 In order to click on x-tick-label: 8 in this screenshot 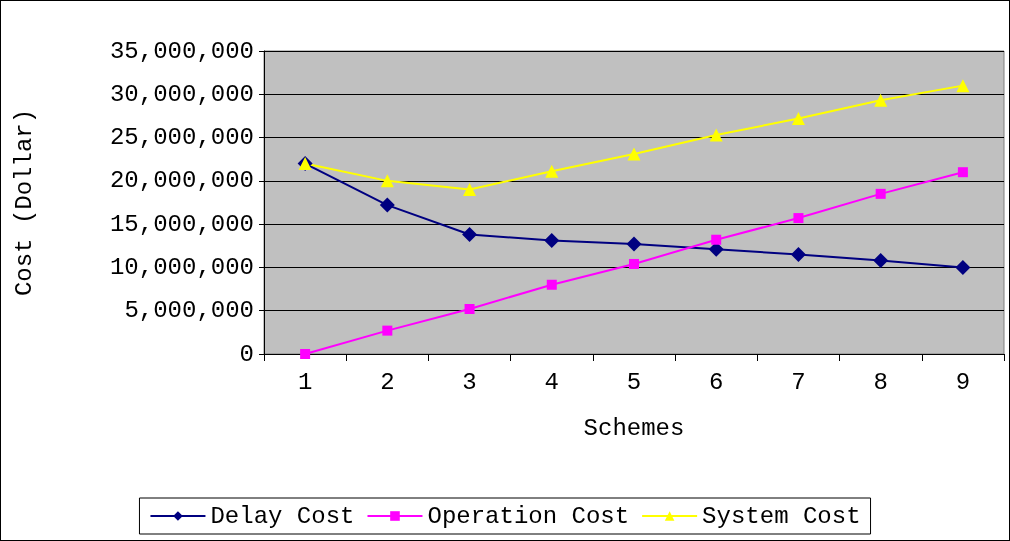, I will do `click(880, 382)`.